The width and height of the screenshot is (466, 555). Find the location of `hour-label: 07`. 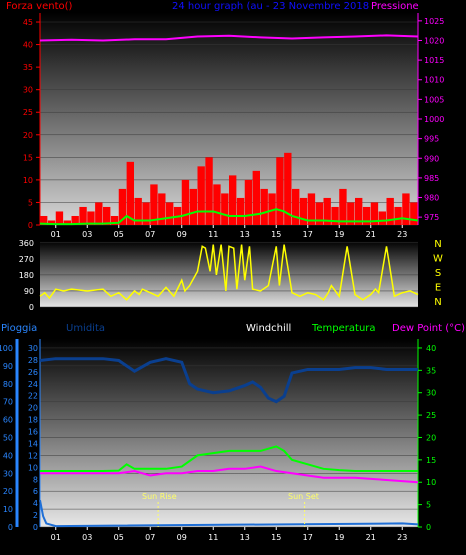

hour-label: 07 is located at coordinates (150, 537).